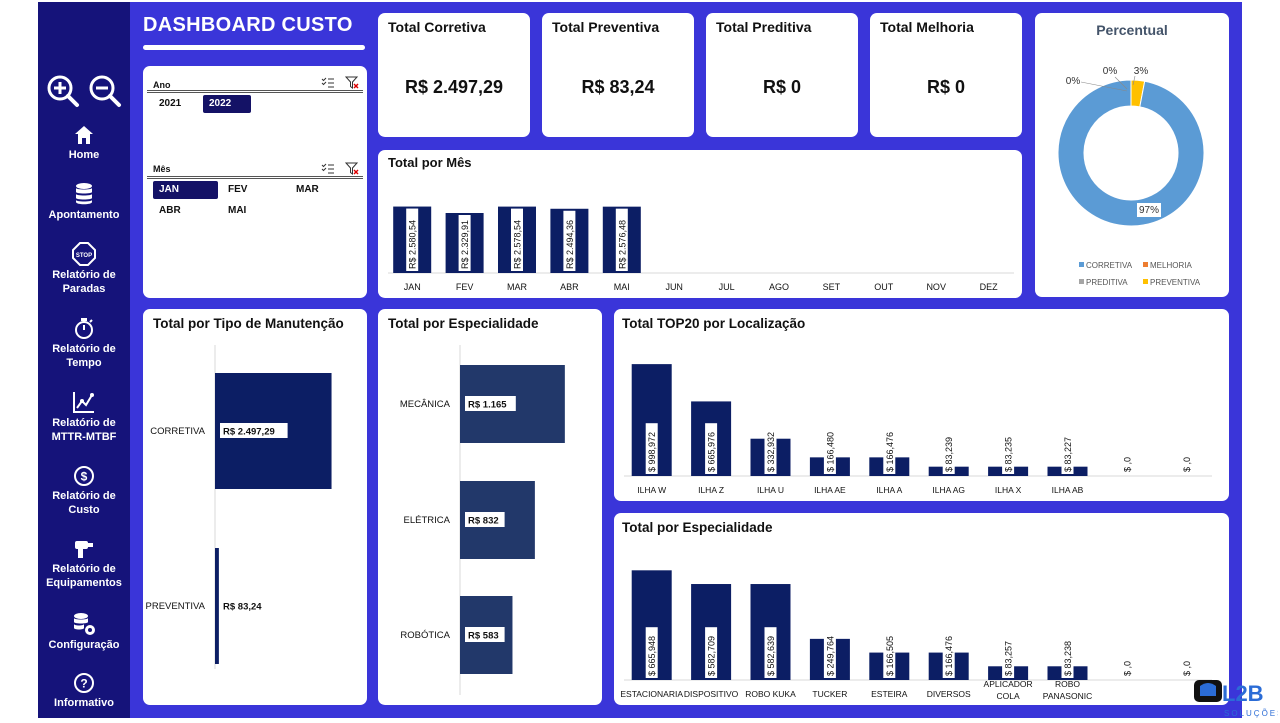 The image size is (1280, 723). I want to click on stopwatch-icon, so click(84, 328).